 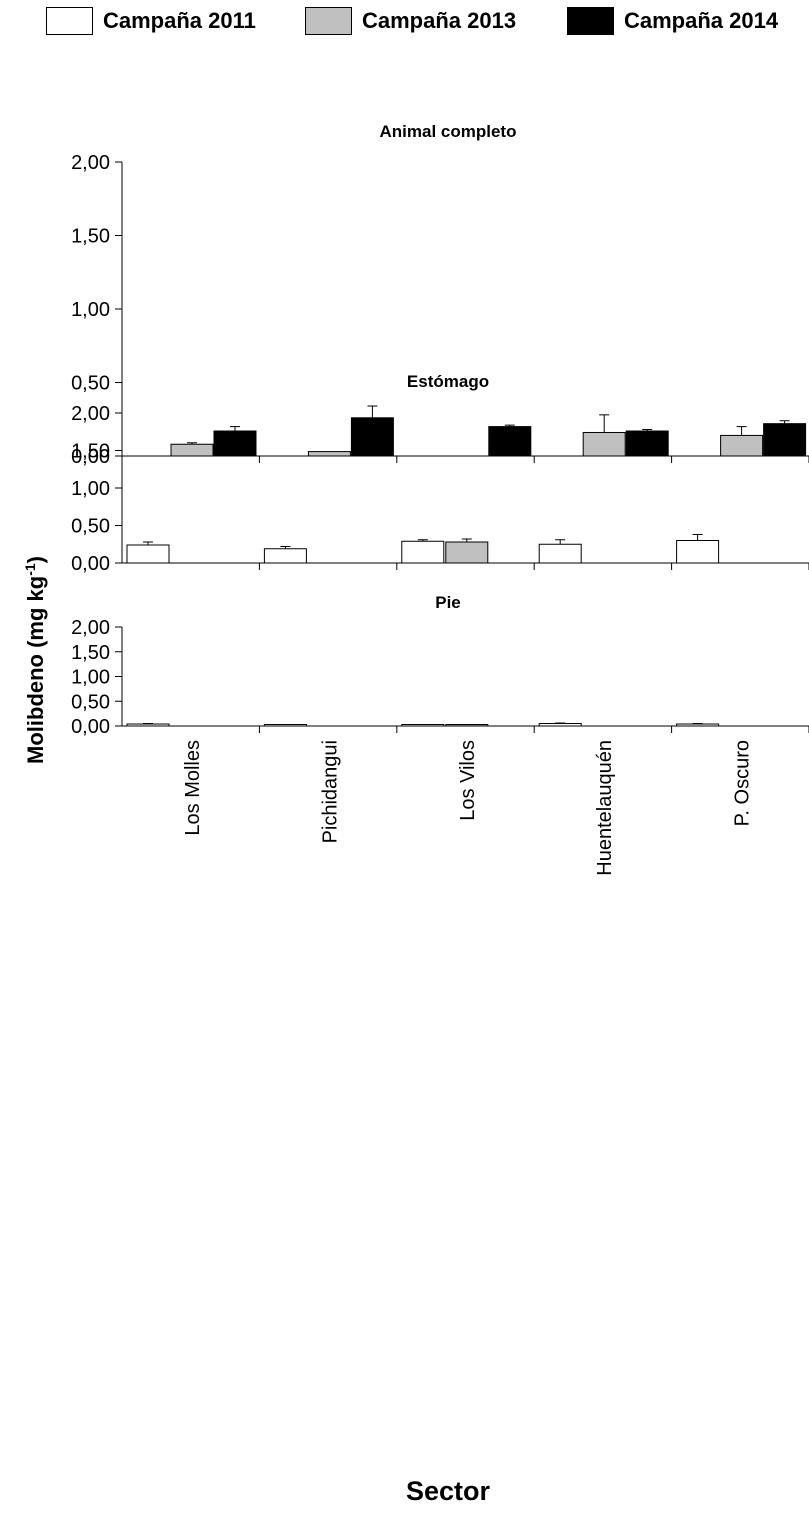 I want to click on legend-item-2014: Campaña 2014, so click(x=672, y=21).